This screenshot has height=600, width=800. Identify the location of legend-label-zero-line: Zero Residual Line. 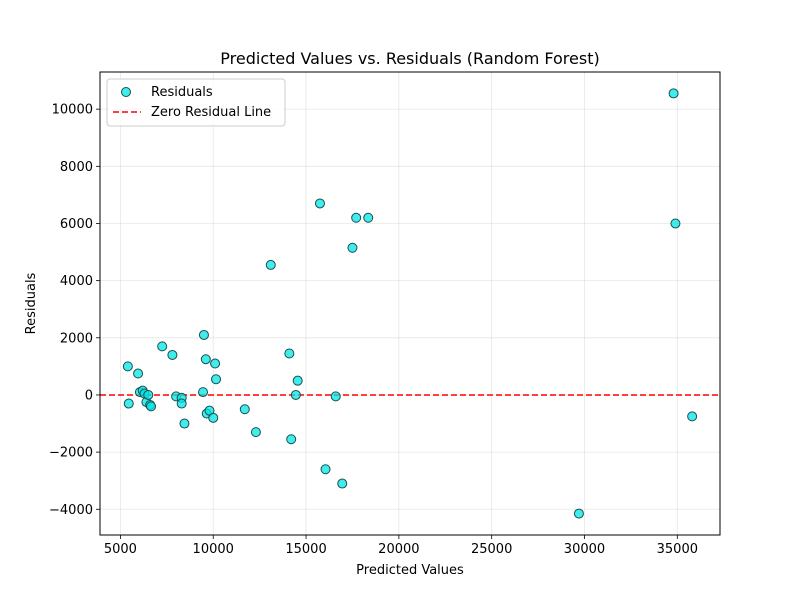
(211, 112).